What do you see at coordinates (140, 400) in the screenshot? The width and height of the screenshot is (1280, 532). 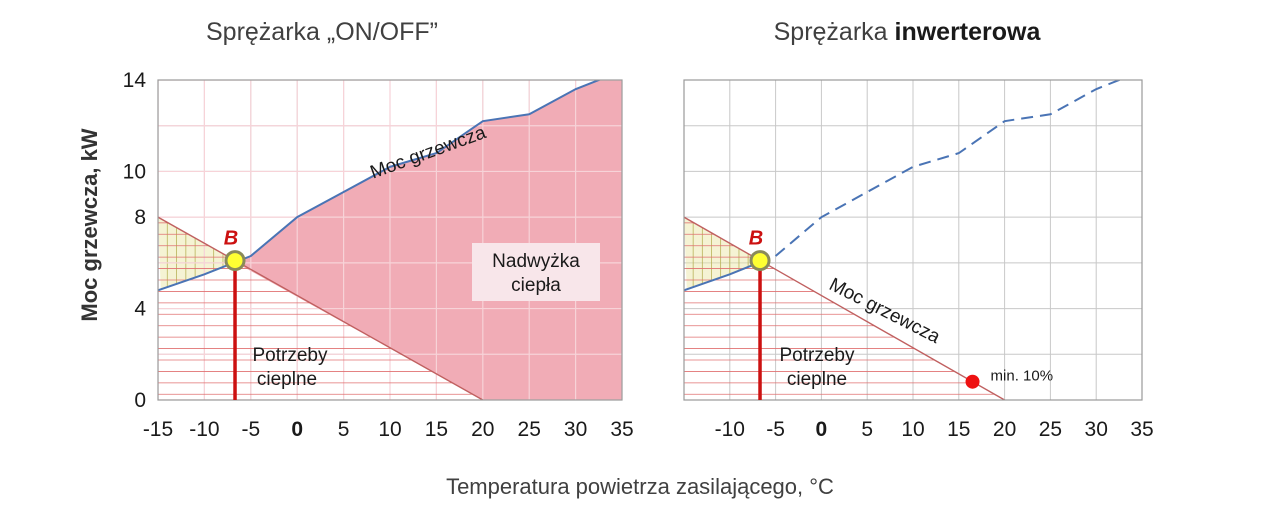 I see `y-tick-label: 0` at bounding box center [140, 400].